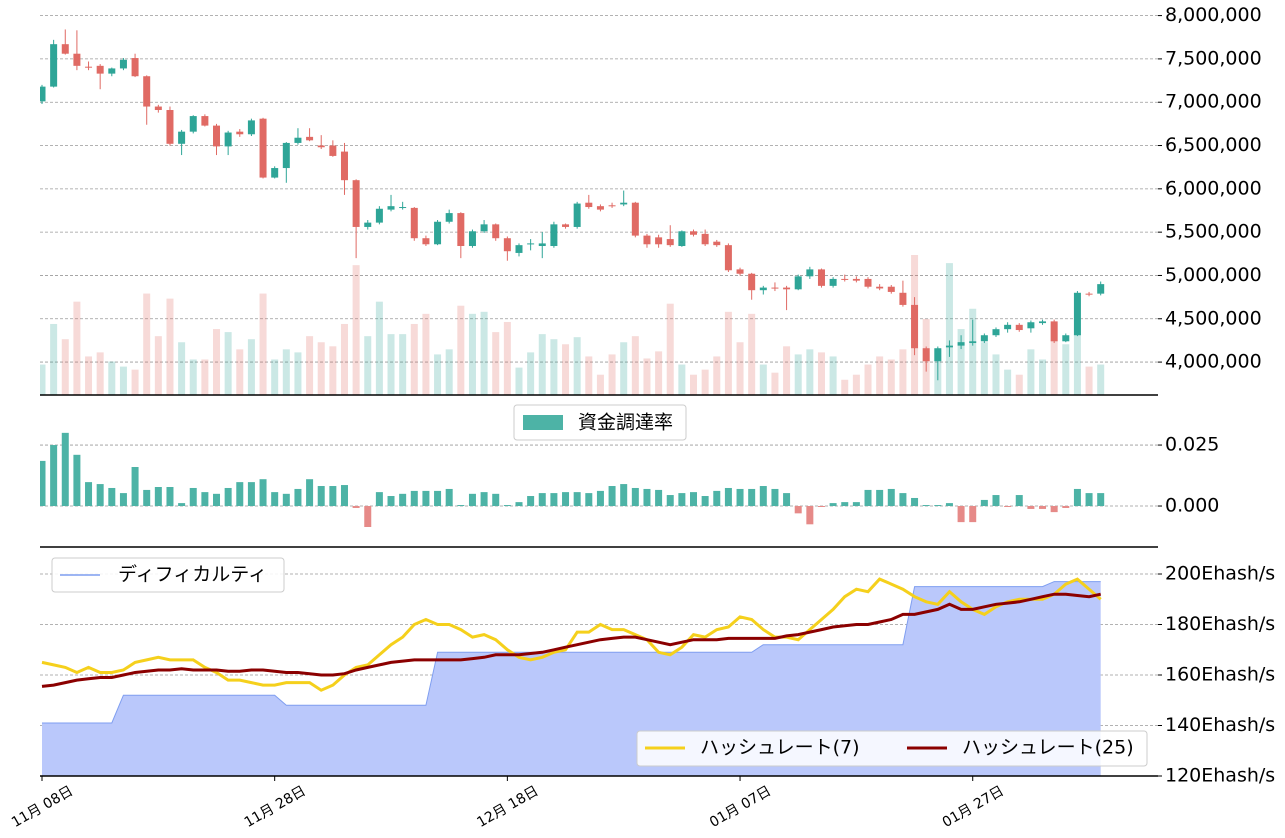  I want to click on y-tick-label: 5,500,000, so click(1213, 232).